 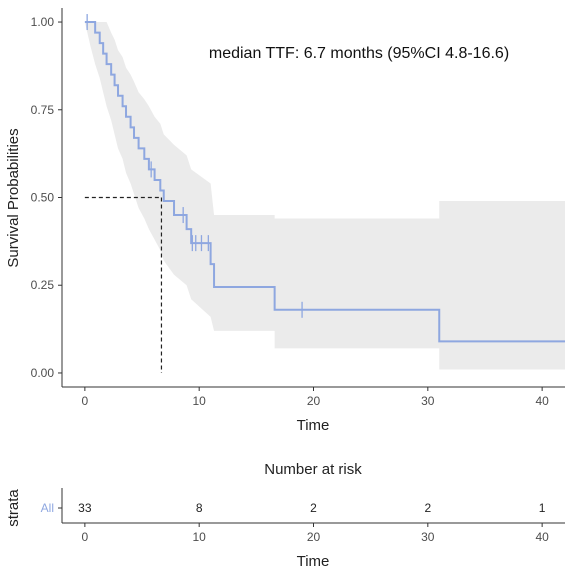 What do you see at coordinates (200, 537) in the screenshot?
I see `risk-x-tick-label: 10` at bounding box center [200, 537].